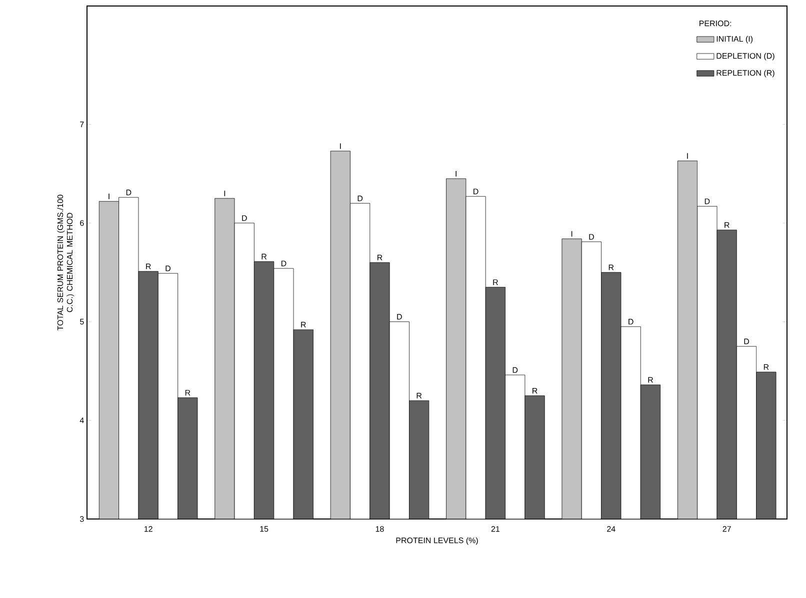 The height and width of the screenshot is (598, 806). What do you see at coordinates (734, 40) in the screenshot?
I see `legend-label: INITIAL (I)` at bounding box center [734, 40].